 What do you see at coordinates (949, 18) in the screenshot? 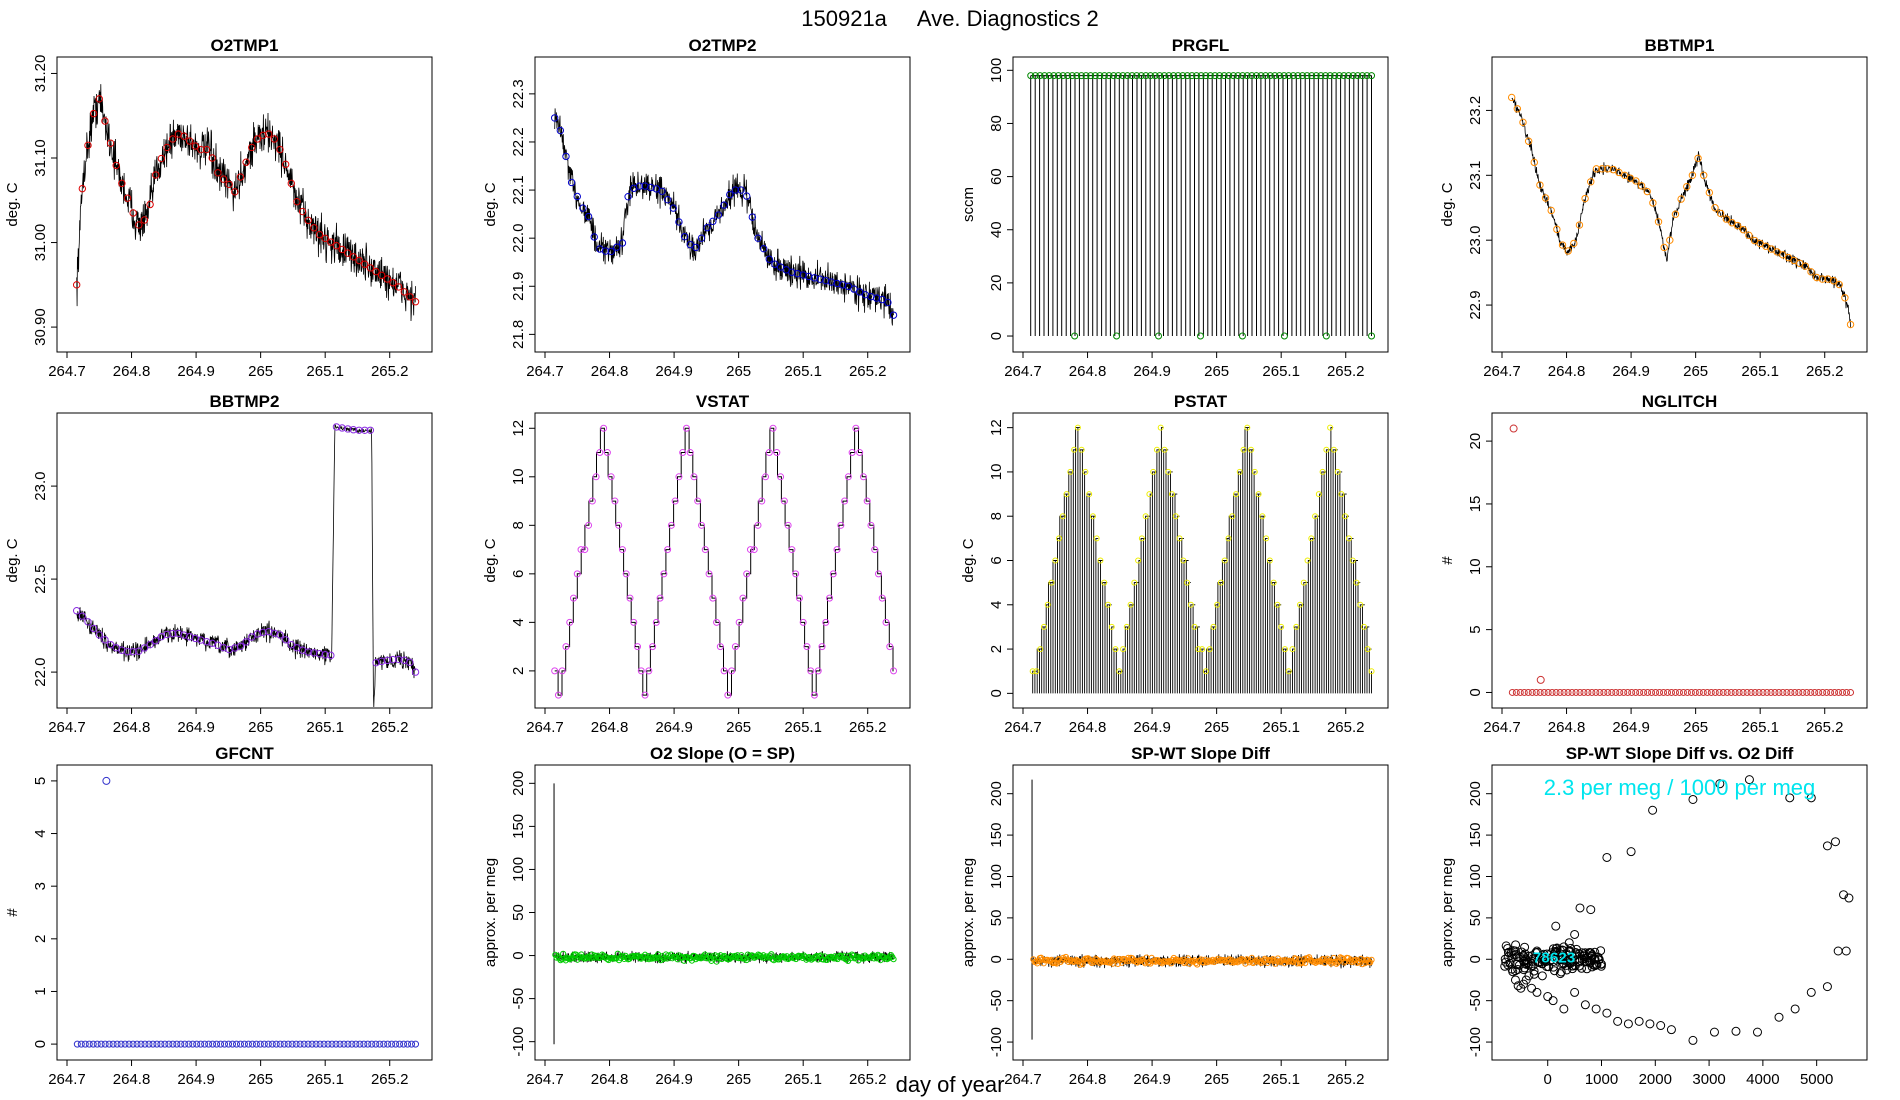
I see `figure-title: 150921a Ave. Diagnostics 2` at bounding box center [949, 18].